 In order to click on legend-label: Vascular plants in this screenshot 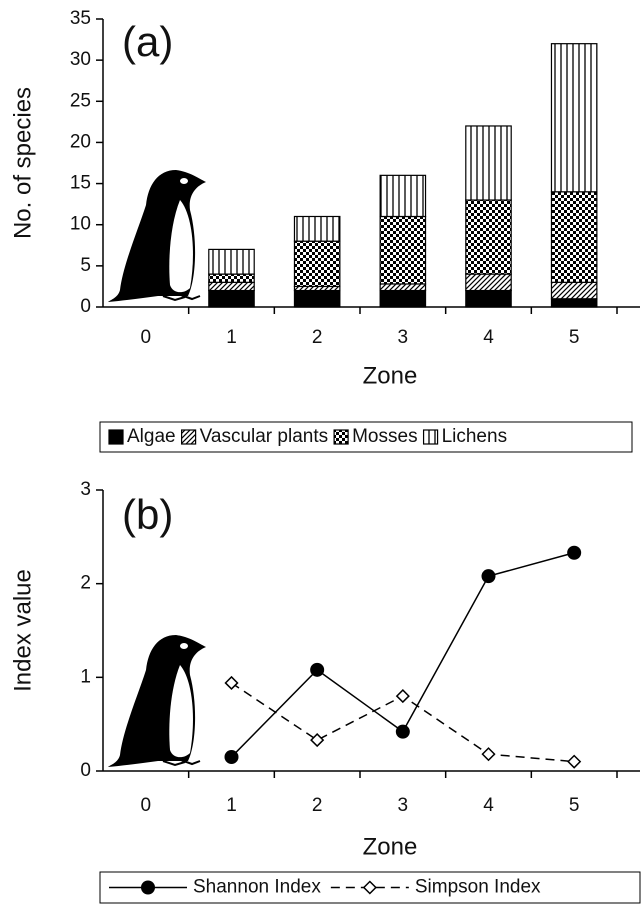, I will do `click(264, 436)`.